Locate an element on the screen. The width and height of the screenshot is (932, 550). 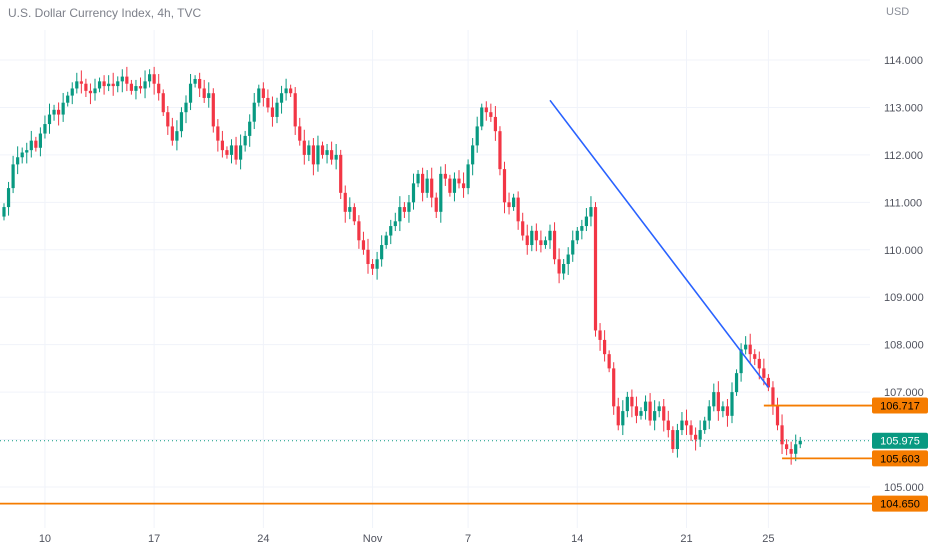
y-tick-label: 107.000 is located at coordinates (904, 393).